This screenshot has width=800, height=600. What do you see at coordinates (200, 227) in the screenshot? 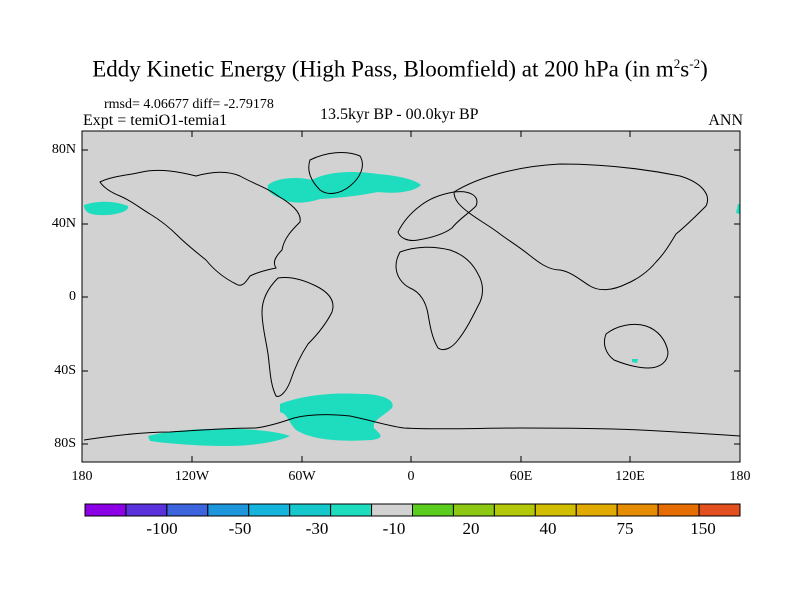
I see `coast-north-america` at bounding box center [200, 227].